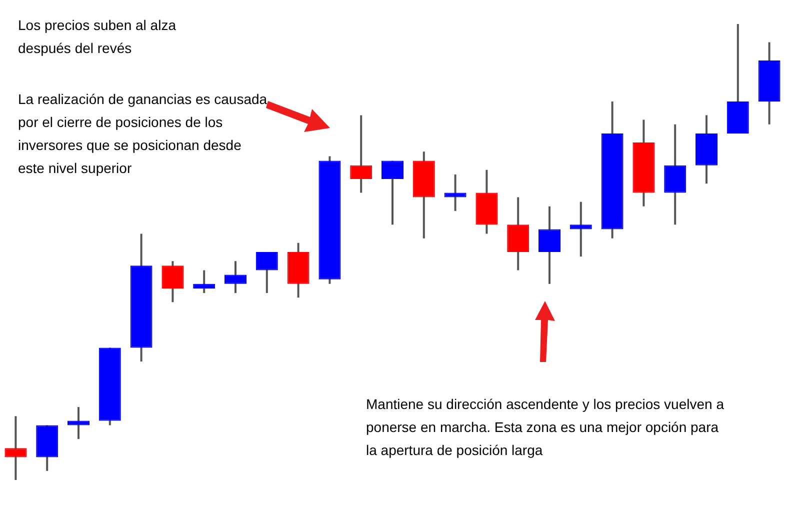 The width and height of the screenshot is (787, 527). Describe the element at coordinates (545, 427) in the screenshot. I see `annotation: Mantiene su dirección ascendente y los precios vuelven a ponerse en marcha. Esta zona es una mejor opción para la apertura de posición larga` at that location.